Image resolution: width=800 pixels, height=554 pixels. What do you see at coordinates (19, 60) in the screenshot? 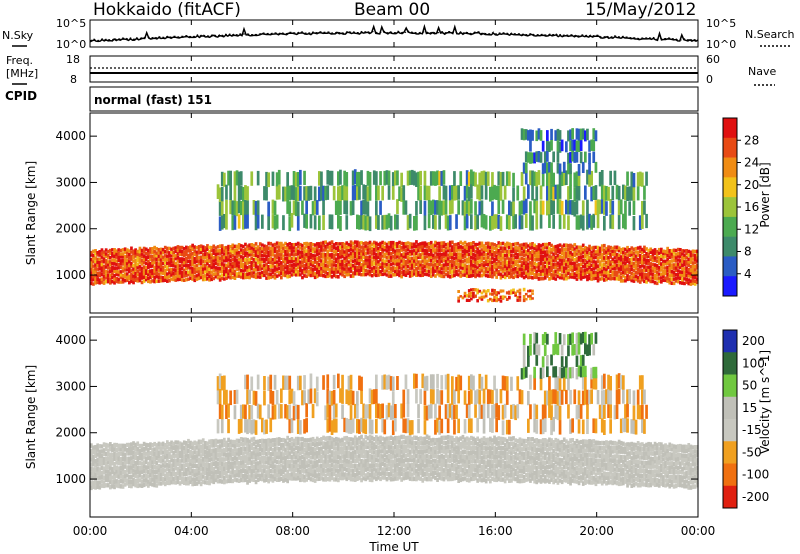
I see `freq-label-1: Freq.` at bounding box center [19, 60].